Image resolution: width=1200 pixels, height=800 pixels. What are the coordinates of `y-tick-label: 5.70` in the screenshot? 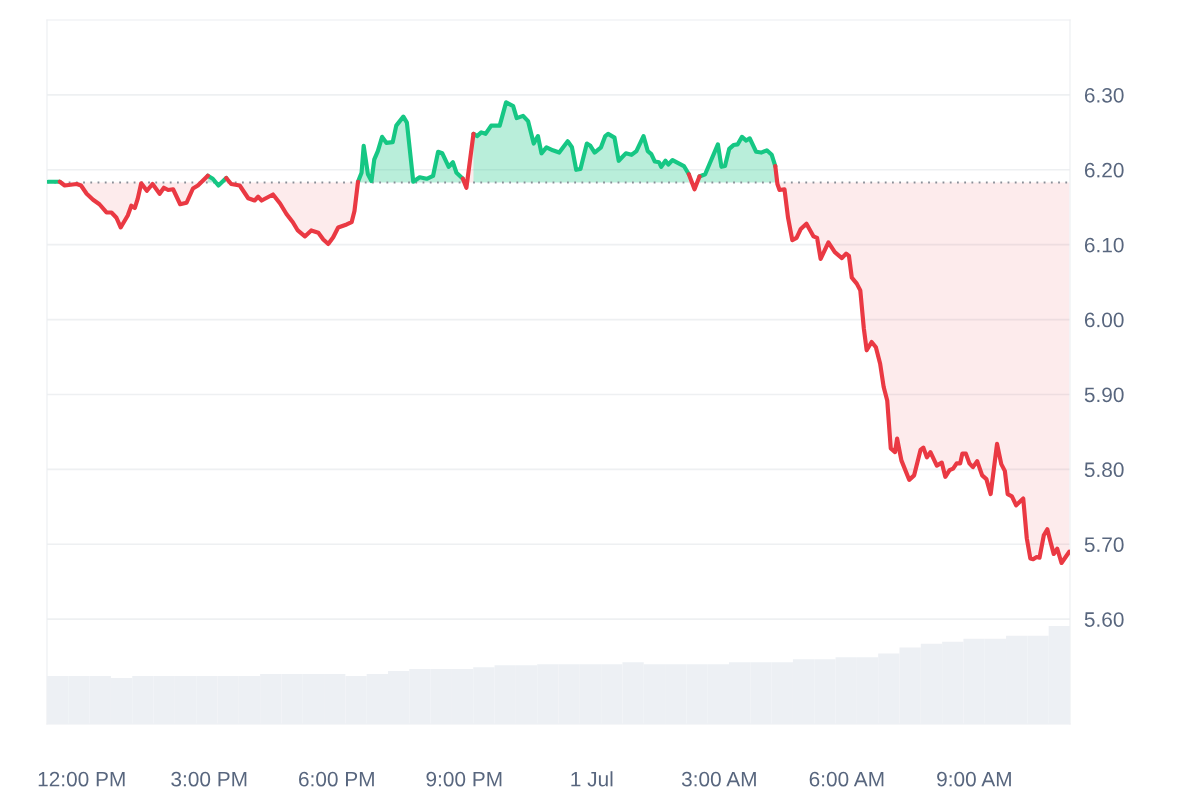 It's located at (1104, 545).